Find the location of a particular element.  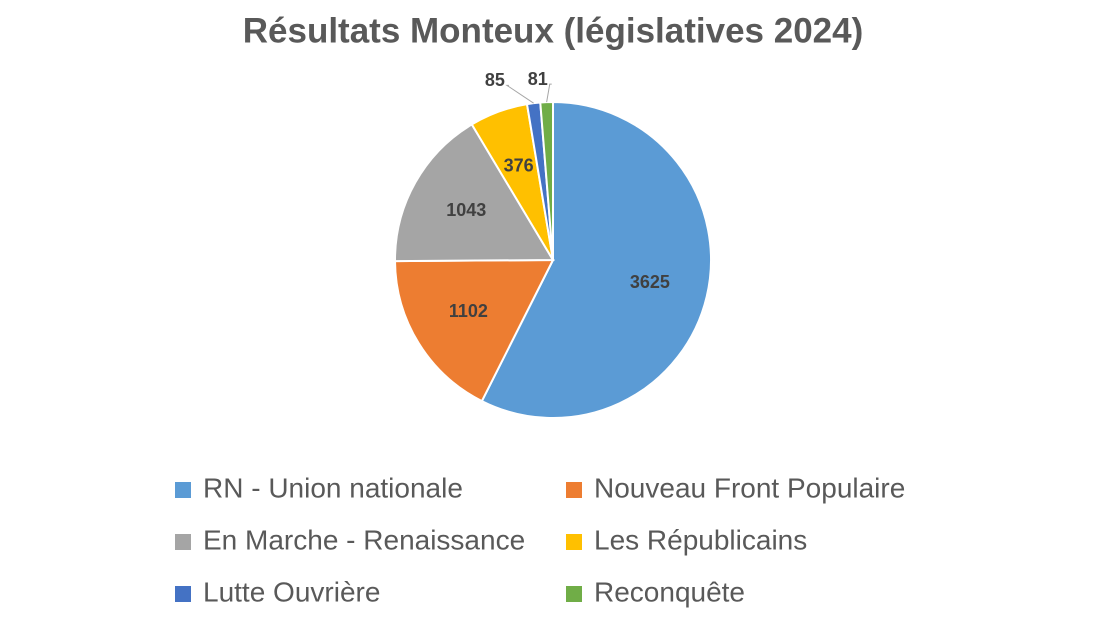

legend-label: Reconquête is located at coordinates (669, 591).